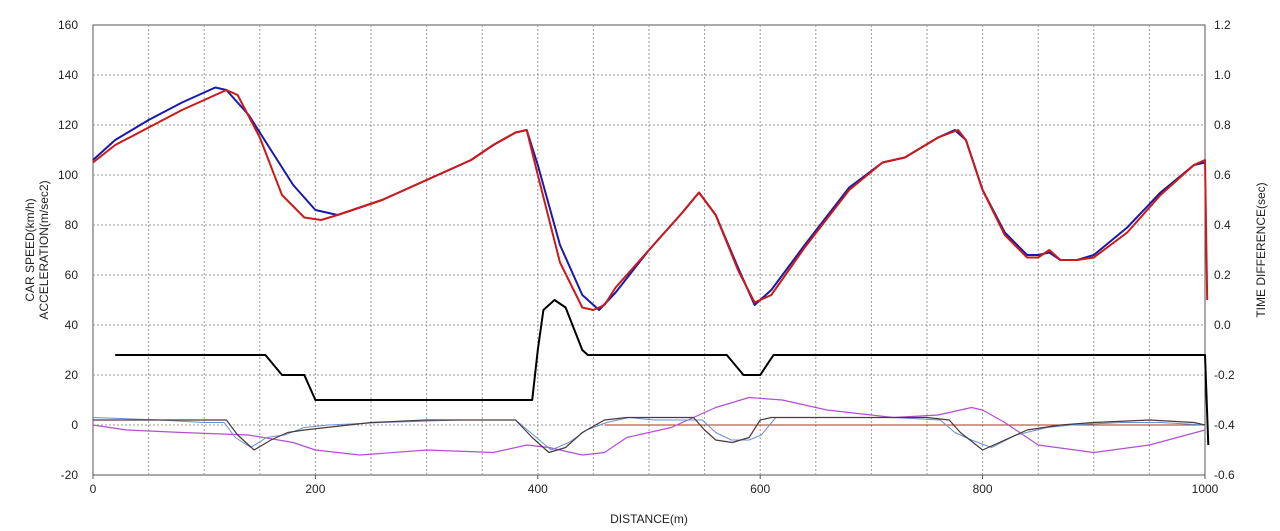  Describe the element at coordinates (74, 425) in the screenshot. I see `y-left-tick-label: 0` at that location.